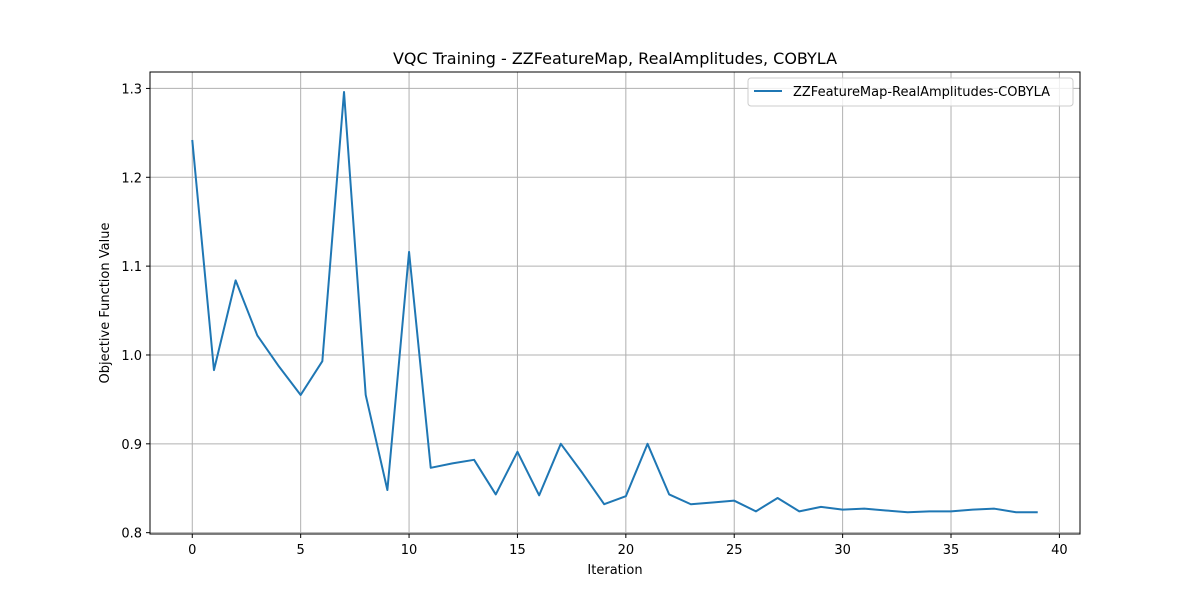 This screenshot has width=1200, height=600. Describe the element at coordinates (105, 303) in the screenshot. I see `y-axis-label: Objective Function Value` at that location.